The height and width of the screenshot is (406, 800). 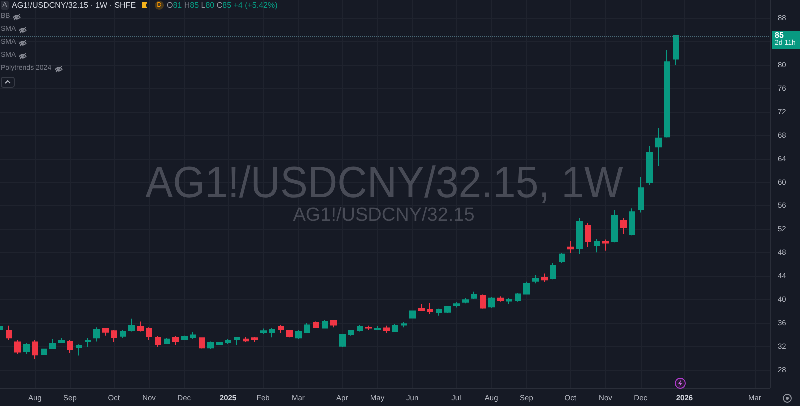 What do you see at coordinates (74, 6) in the screenshot?
I see `chart-title: AG1!/USDCNY/32.15 · 1W · SHFE` at bounding box center [74, 6].